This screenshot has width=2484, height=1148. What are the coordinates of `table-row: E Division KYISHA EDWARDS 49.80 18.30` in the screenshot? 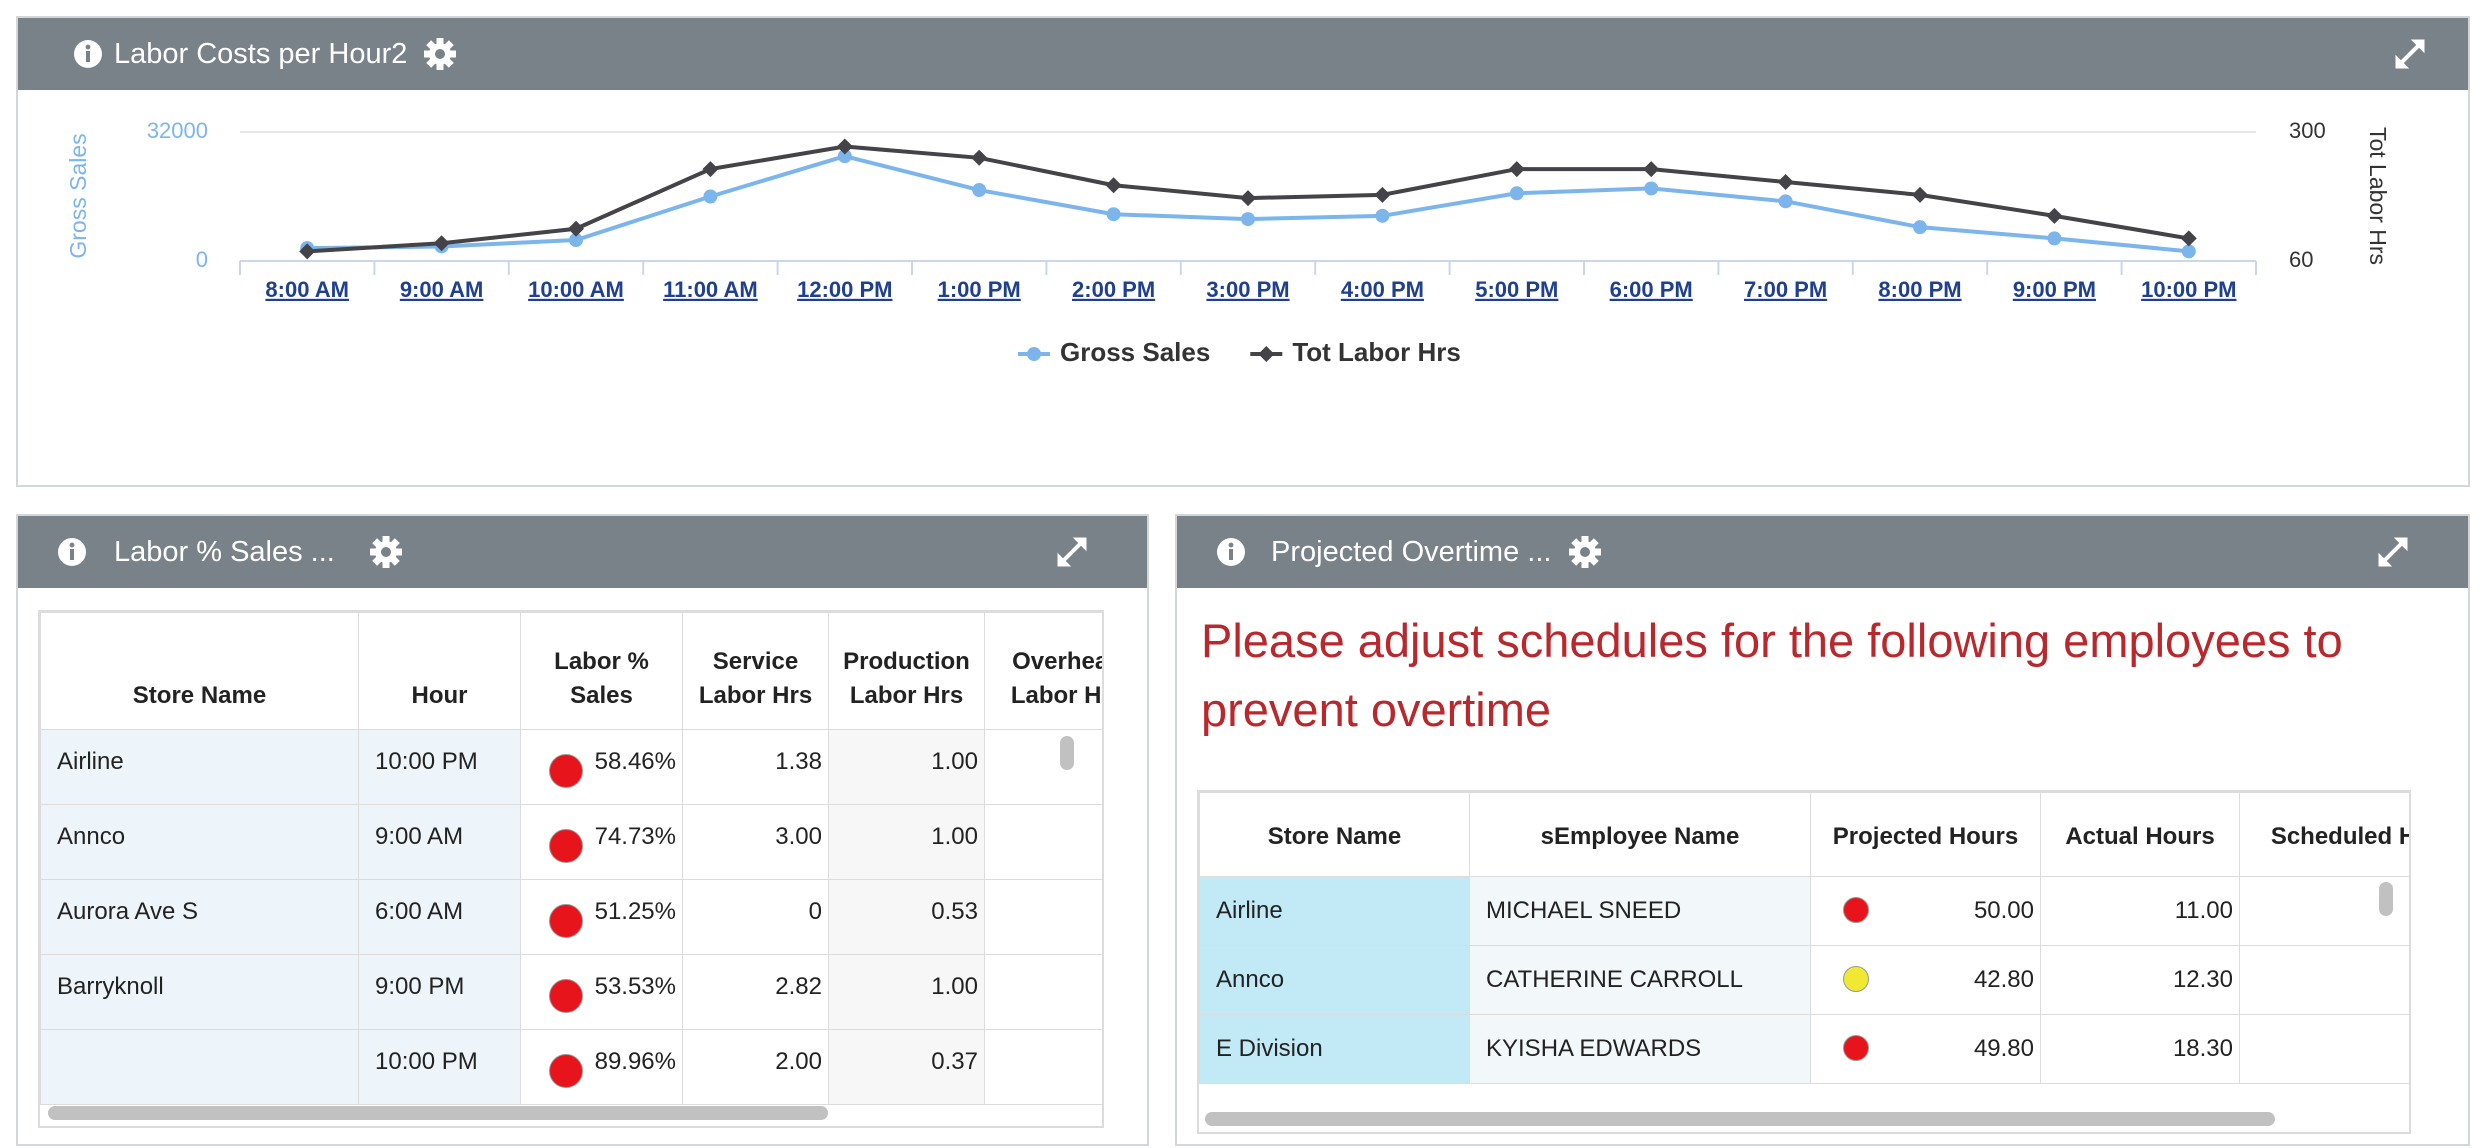 It's located at (1804, 1049).